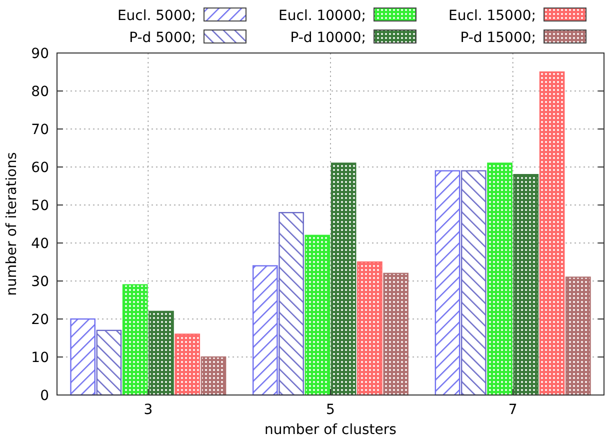  I want to click on legend-label: P-d 10000;, so click(328, 38).